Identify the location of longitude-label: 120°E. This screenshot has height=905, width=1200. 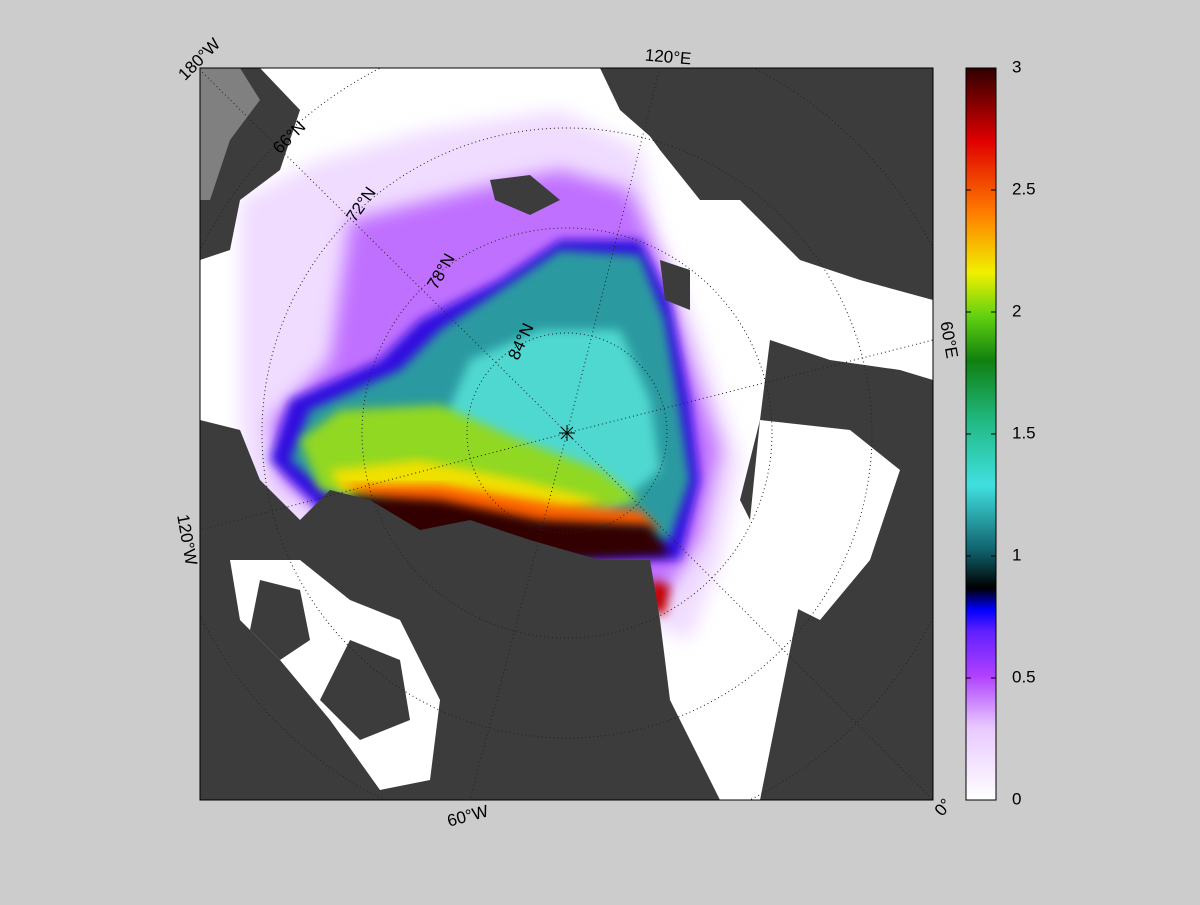
(668, 56).